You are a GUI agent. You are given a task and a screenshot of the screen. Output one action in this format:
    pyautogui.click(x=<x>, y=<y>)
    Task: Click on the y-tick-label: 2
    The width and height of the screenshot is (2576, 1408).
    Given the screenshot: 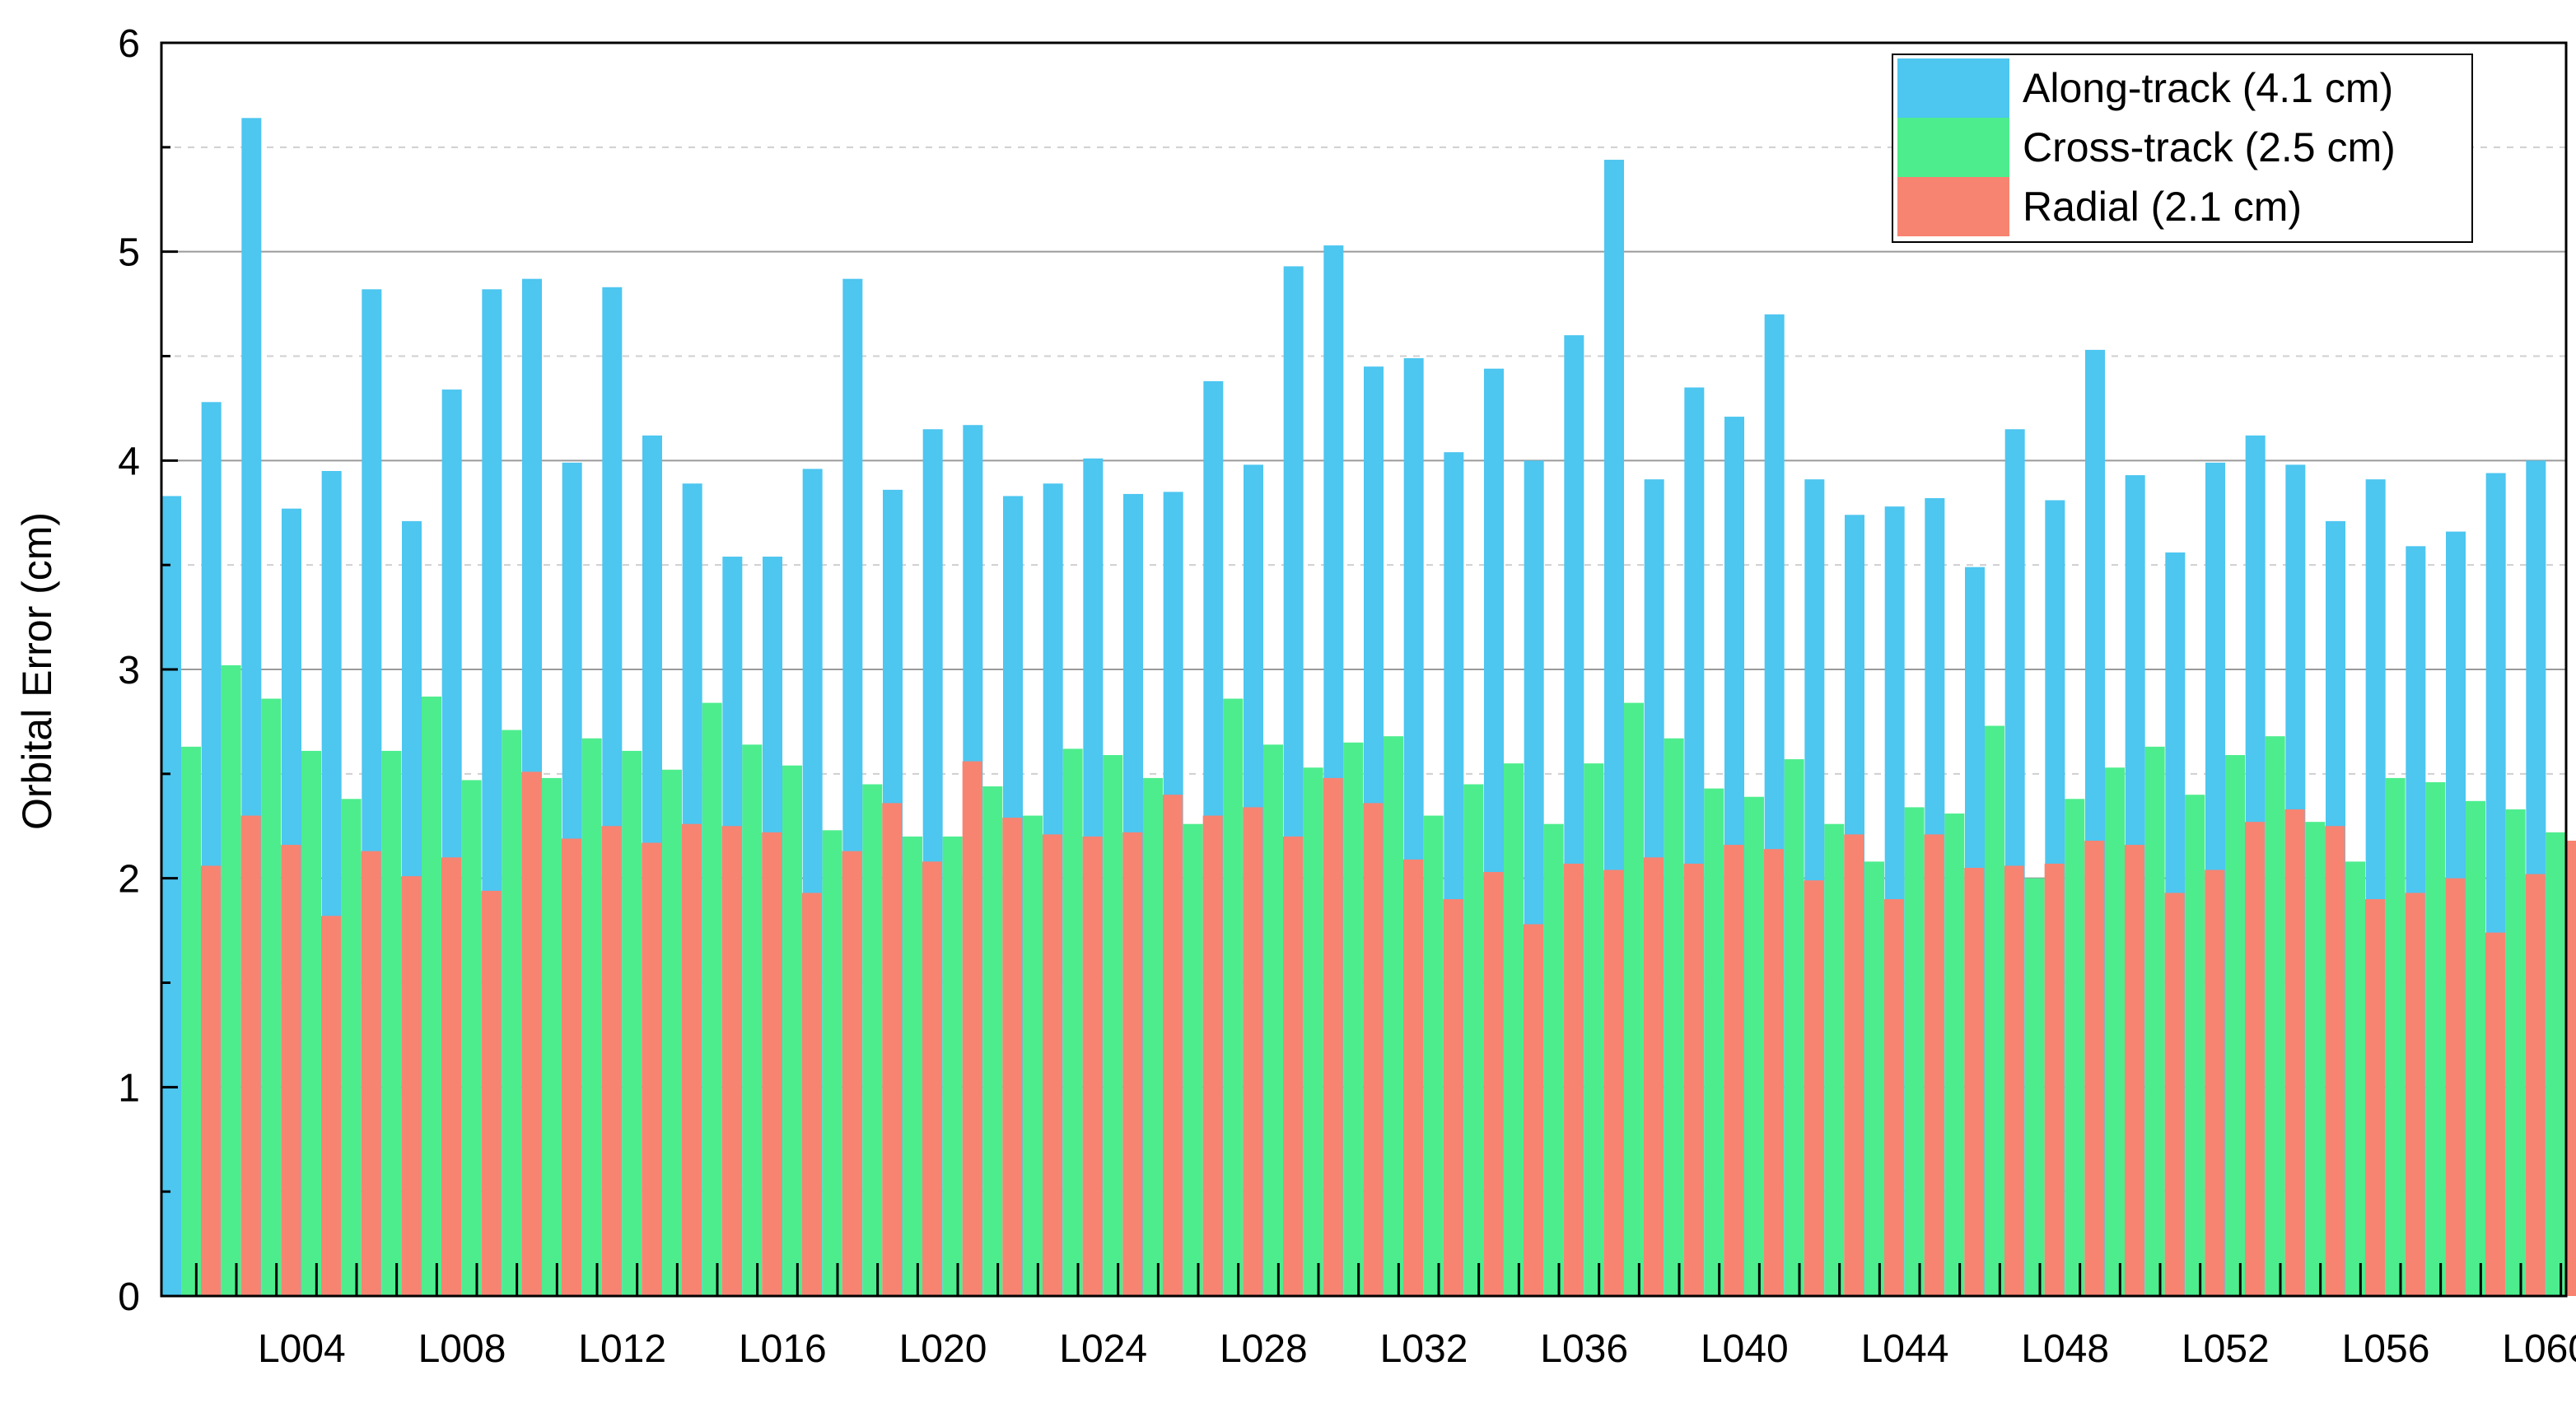 What is the action you would take?
    pyautogui.click(x=129, y=880)
    